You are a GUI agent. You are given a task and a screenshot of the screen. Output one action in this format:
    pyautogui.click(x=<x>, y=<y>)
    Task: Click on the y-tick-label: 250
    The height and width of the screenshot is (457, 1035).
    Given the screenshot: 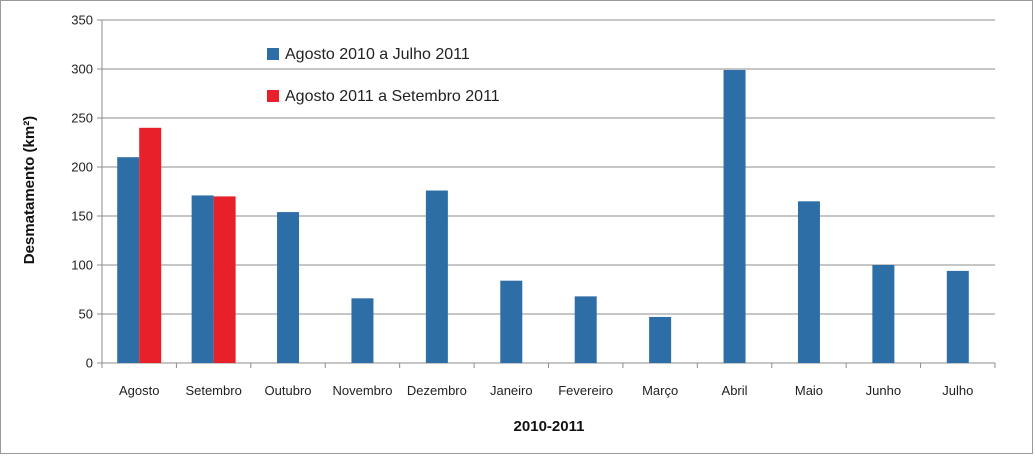 What is the action you would take?
    pyautogui.click(x=82, y=118)
    